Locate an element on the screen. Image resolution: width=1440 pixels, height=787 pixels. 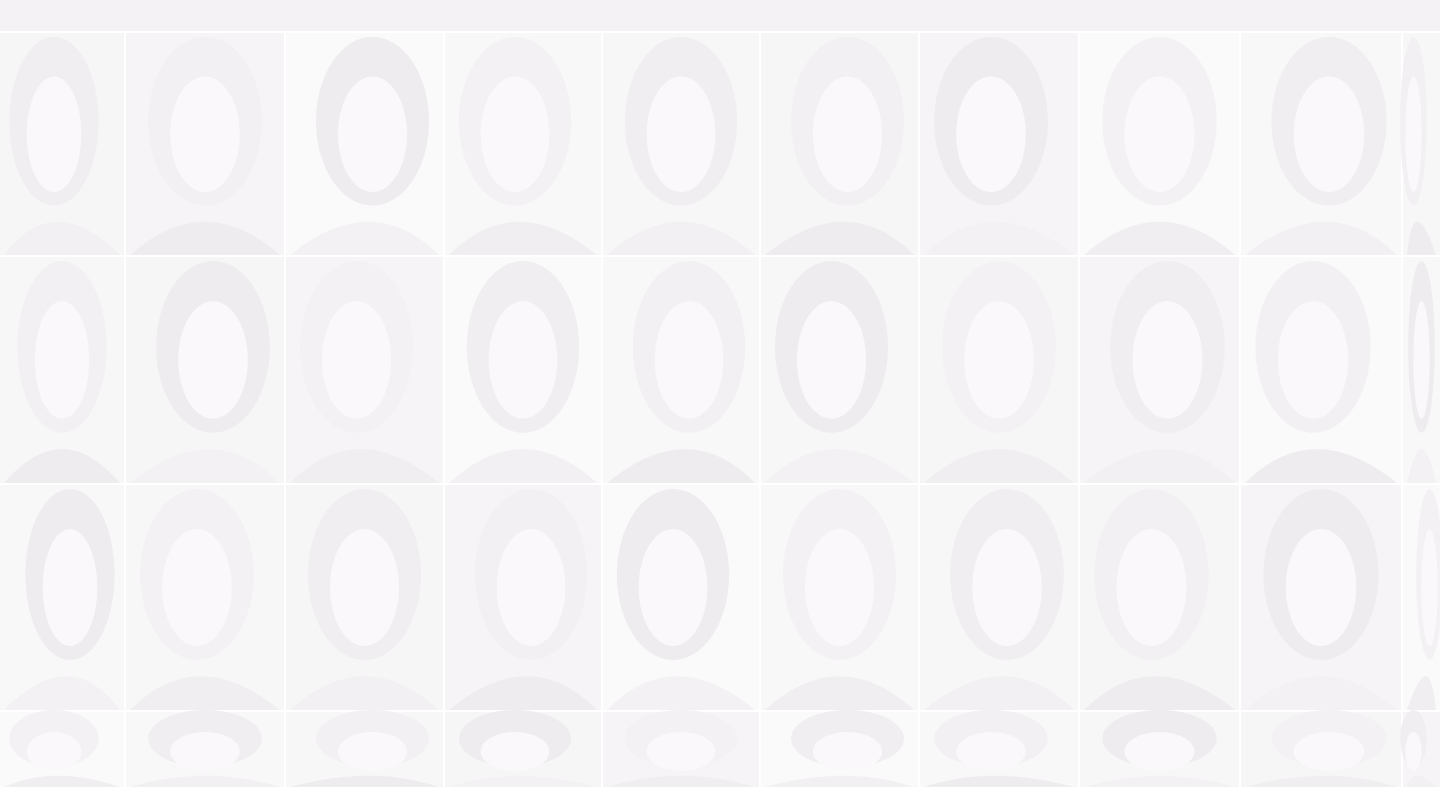
top-bar is located at coordinates (720, 15).